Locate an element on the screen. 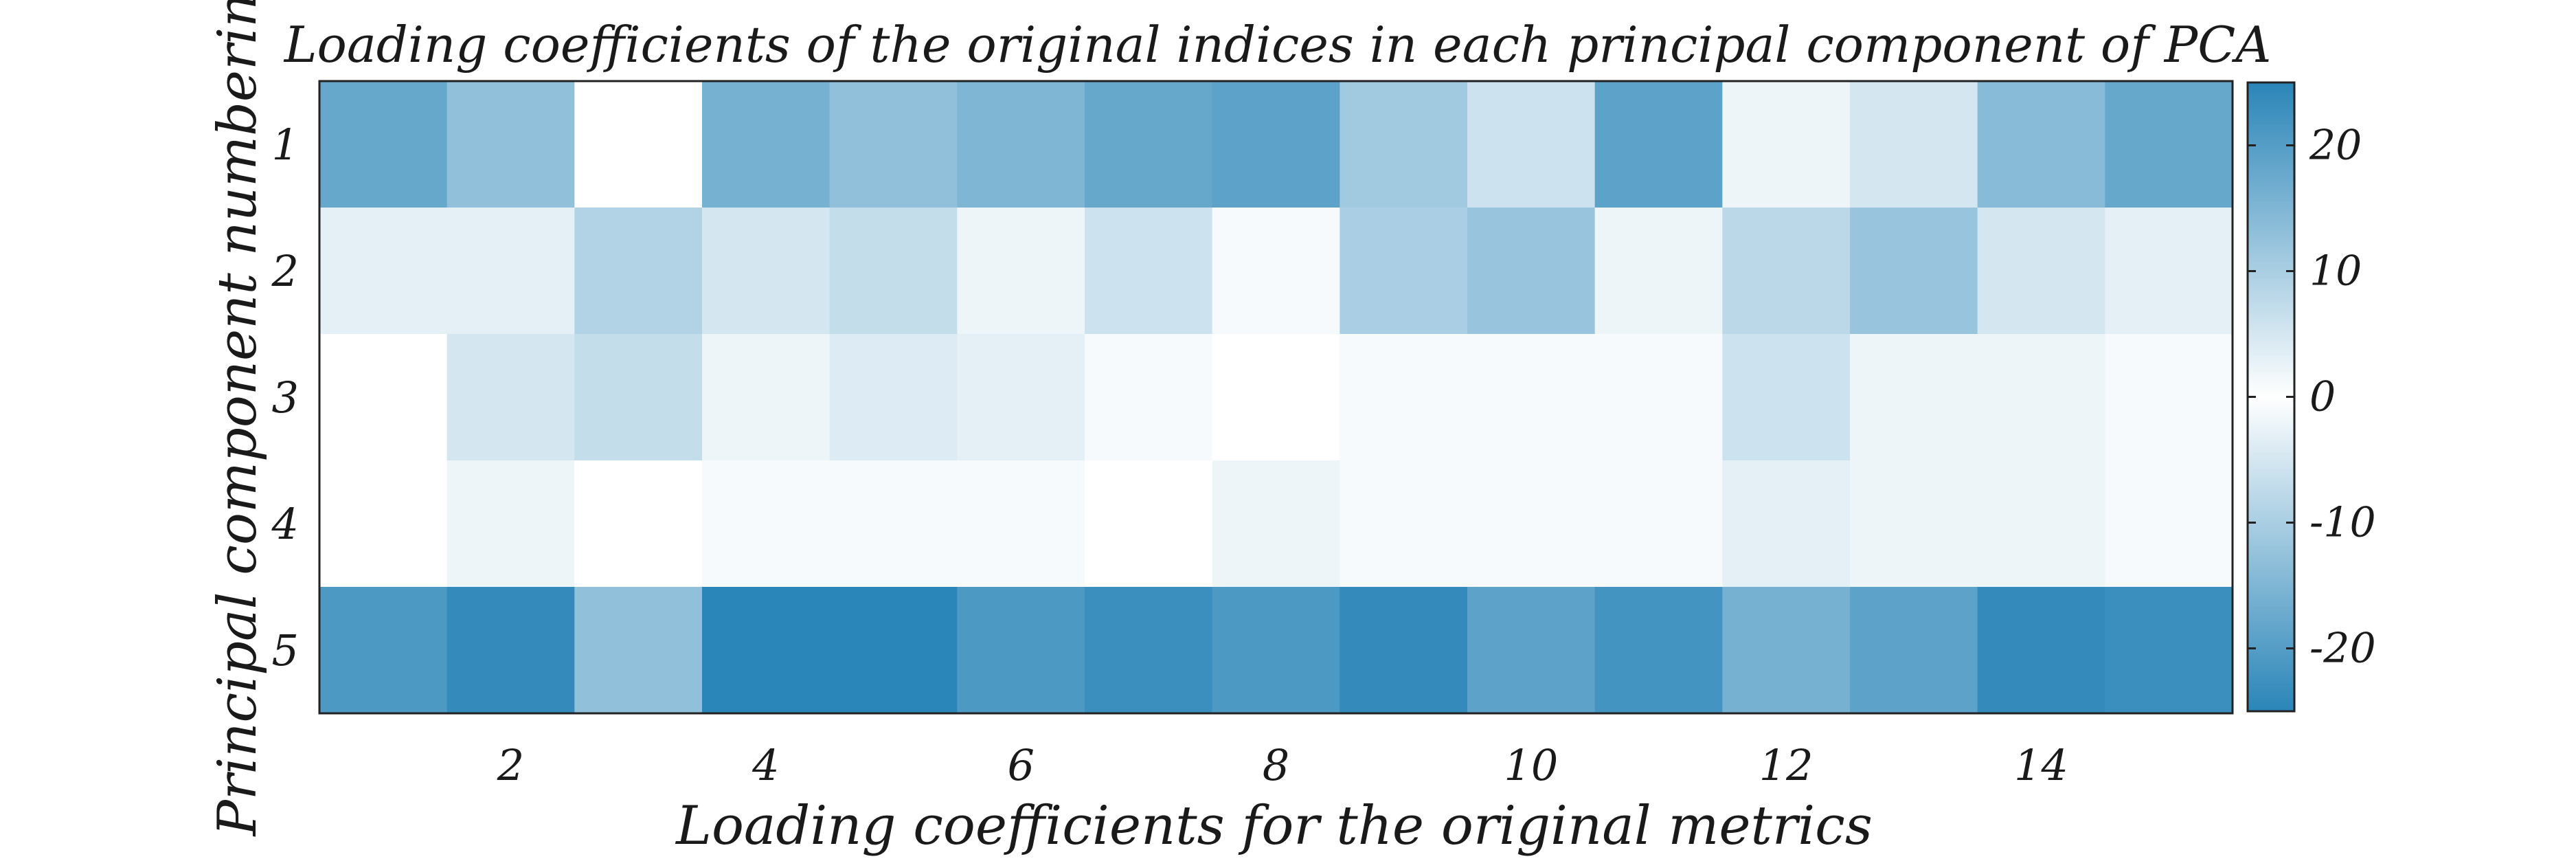  colorbar-tick-label: 10 is located at coordinates (2335, 271).